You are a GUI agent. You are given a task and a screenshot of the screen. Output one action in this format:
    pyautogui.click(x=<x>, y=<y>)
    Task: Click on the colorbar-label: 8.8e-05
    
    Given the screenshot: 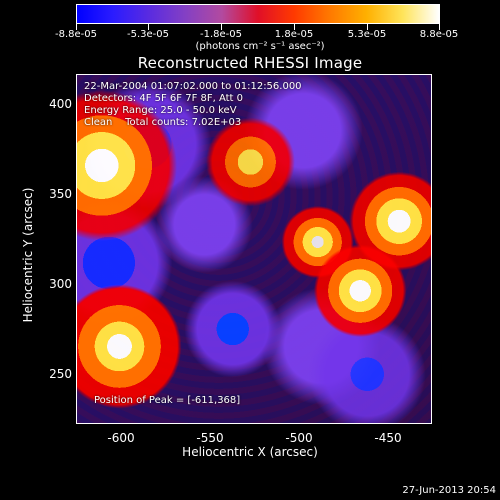 What is the action you would take?
    pyautogui.click(x=439, y=34)
    